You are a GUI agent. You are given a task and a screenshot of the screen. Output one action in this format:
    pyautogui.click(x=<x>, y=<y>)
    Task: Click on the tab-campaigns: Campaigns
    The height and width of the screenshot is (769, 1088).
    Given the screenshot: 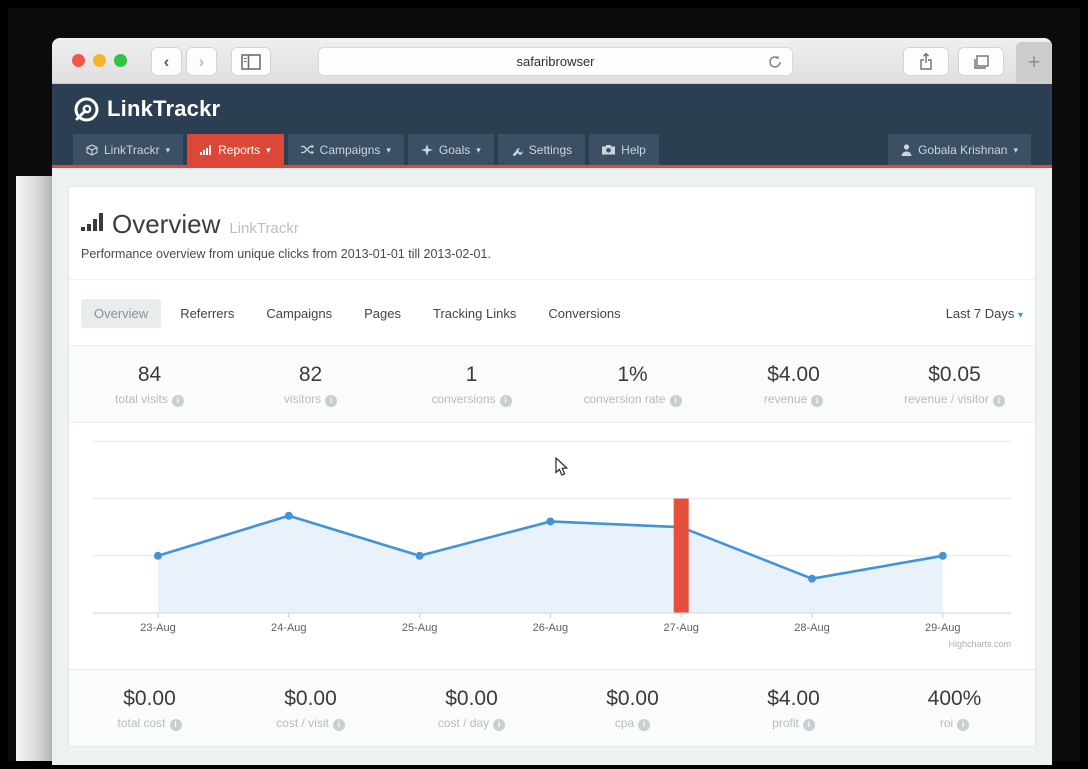 What is the action you would take?
    pyautogui.click(x=299, y=313)
    